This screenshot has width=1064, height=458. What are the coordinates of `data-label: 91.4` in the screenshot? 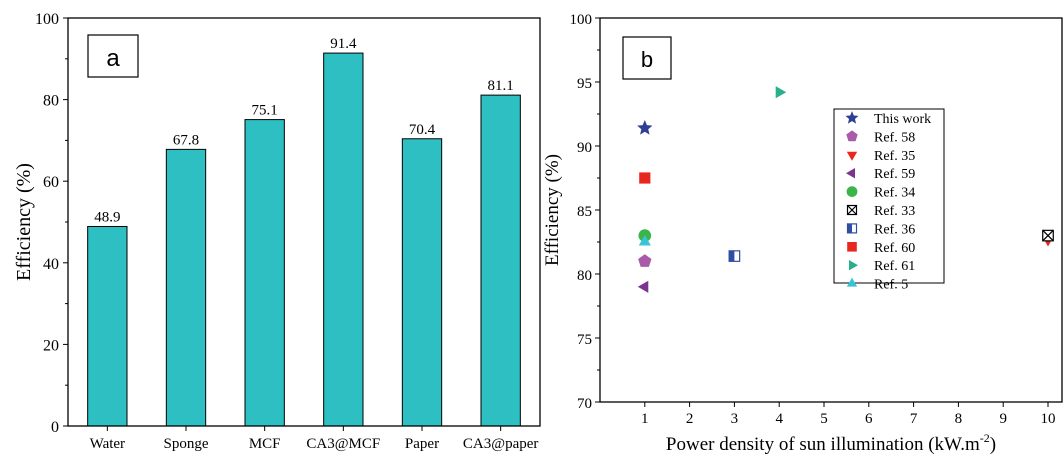 It's located at (343, 44).